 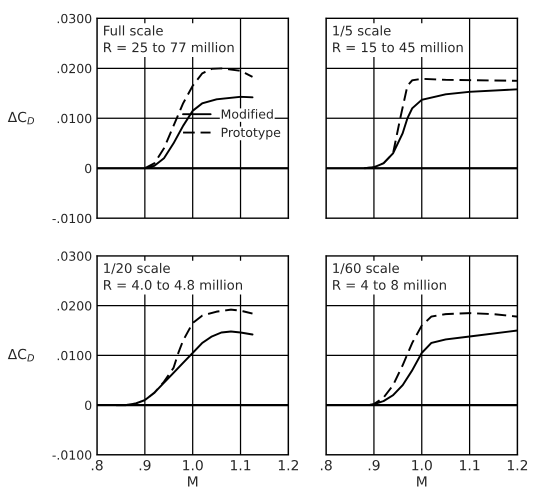 I want to click on annotation: R = 25 to 77 million, so click(x=169, y=47).